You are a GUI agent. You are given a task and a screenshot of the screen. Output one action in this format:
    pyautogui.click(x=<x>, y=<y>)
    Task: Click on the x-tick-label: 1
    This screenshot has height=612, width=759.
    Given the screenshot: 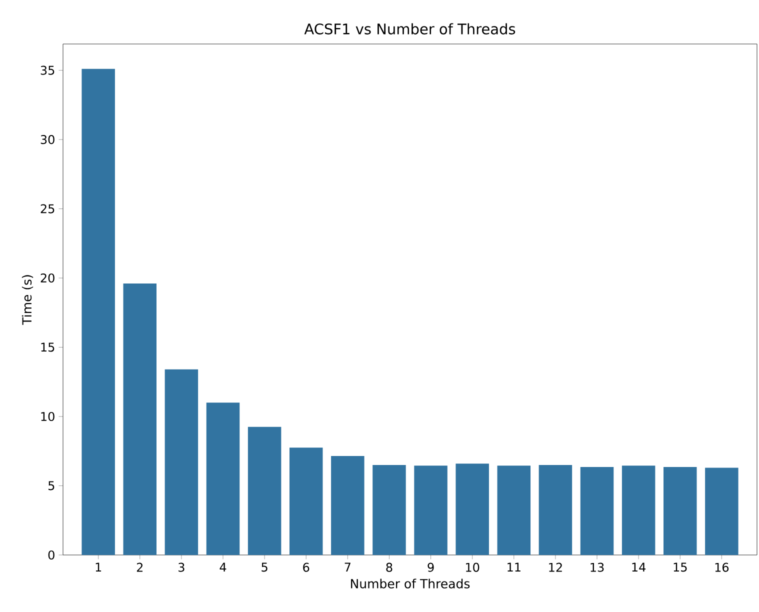 What is the action you would take?
    pyautogui.click(x=99, y=567)
    